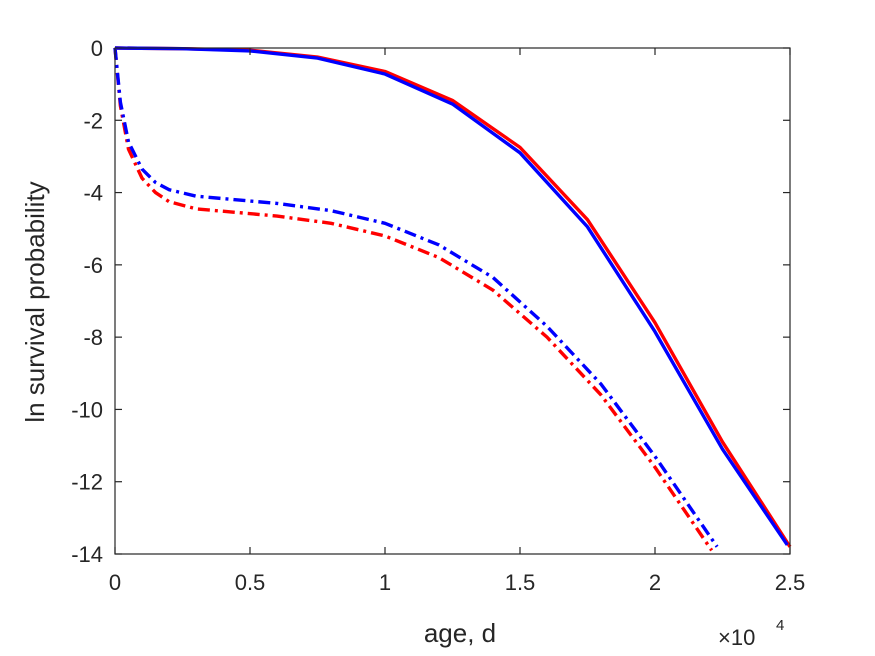  Describe the element at coordinates (87, 409) in the screenshot. I see `y-tick-label: -10` at that location.